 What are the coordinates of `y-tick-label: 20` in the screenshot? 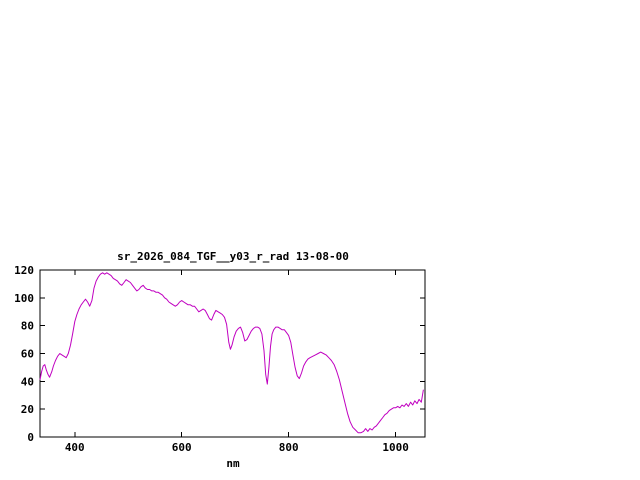 It's located at (27, 409).